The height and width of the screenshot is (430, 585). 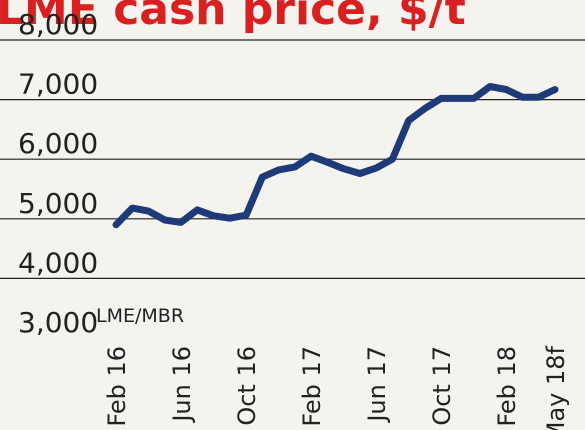 I want to click on chart-title: LME cash price, $/t, so click(x=233, y=17).